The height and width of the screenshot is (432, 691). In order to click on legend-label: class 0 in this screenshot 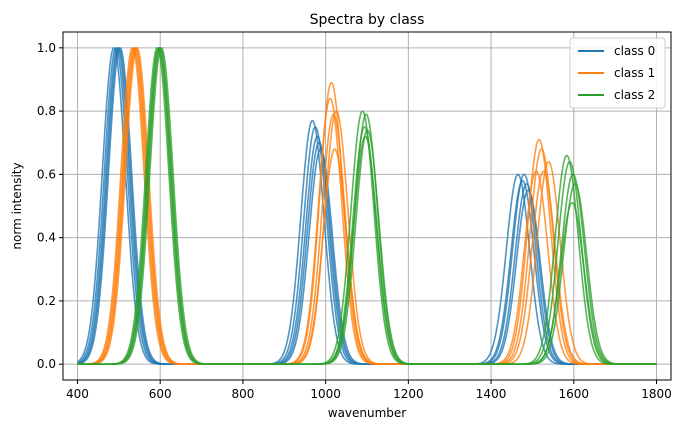, I will do `click(634, 51)`.